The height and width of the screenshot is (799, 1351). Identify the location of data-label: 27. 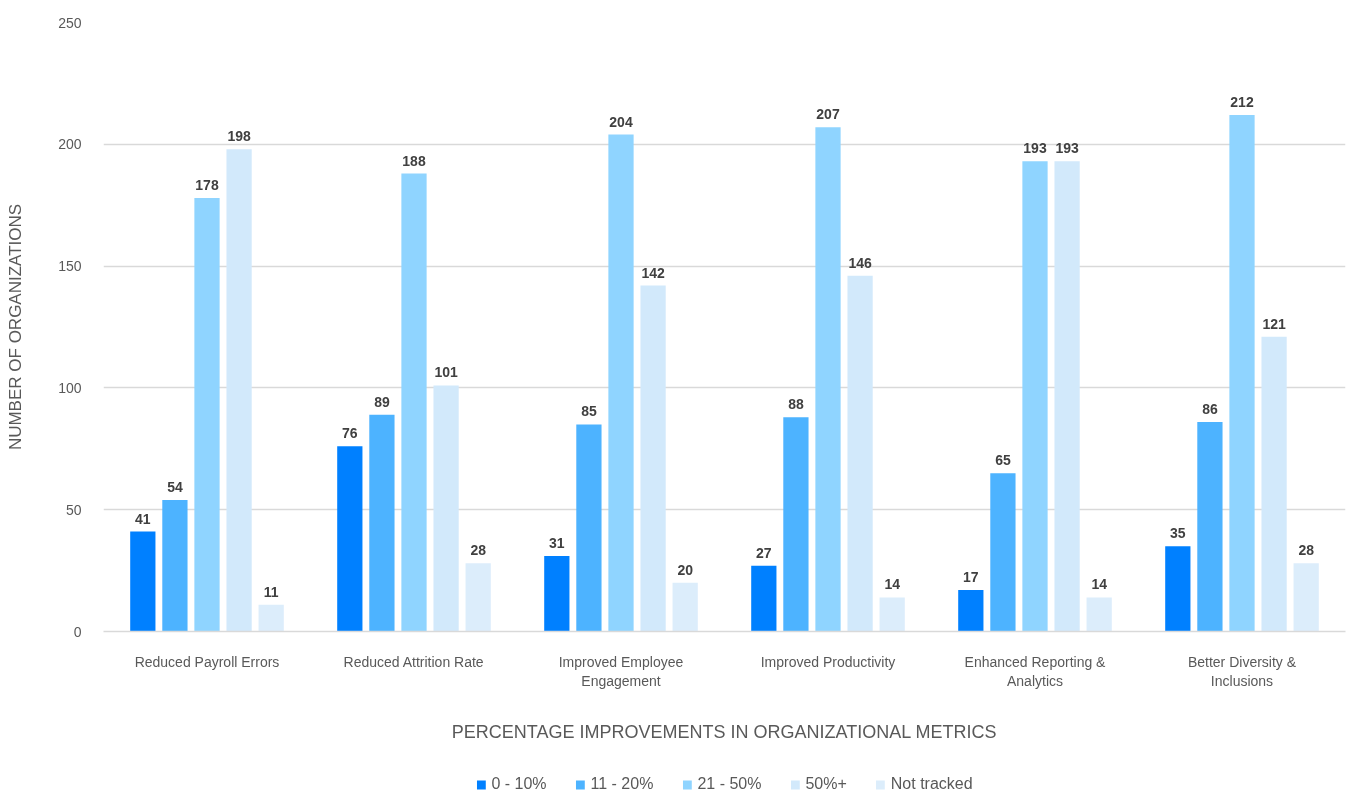
(764, 552).